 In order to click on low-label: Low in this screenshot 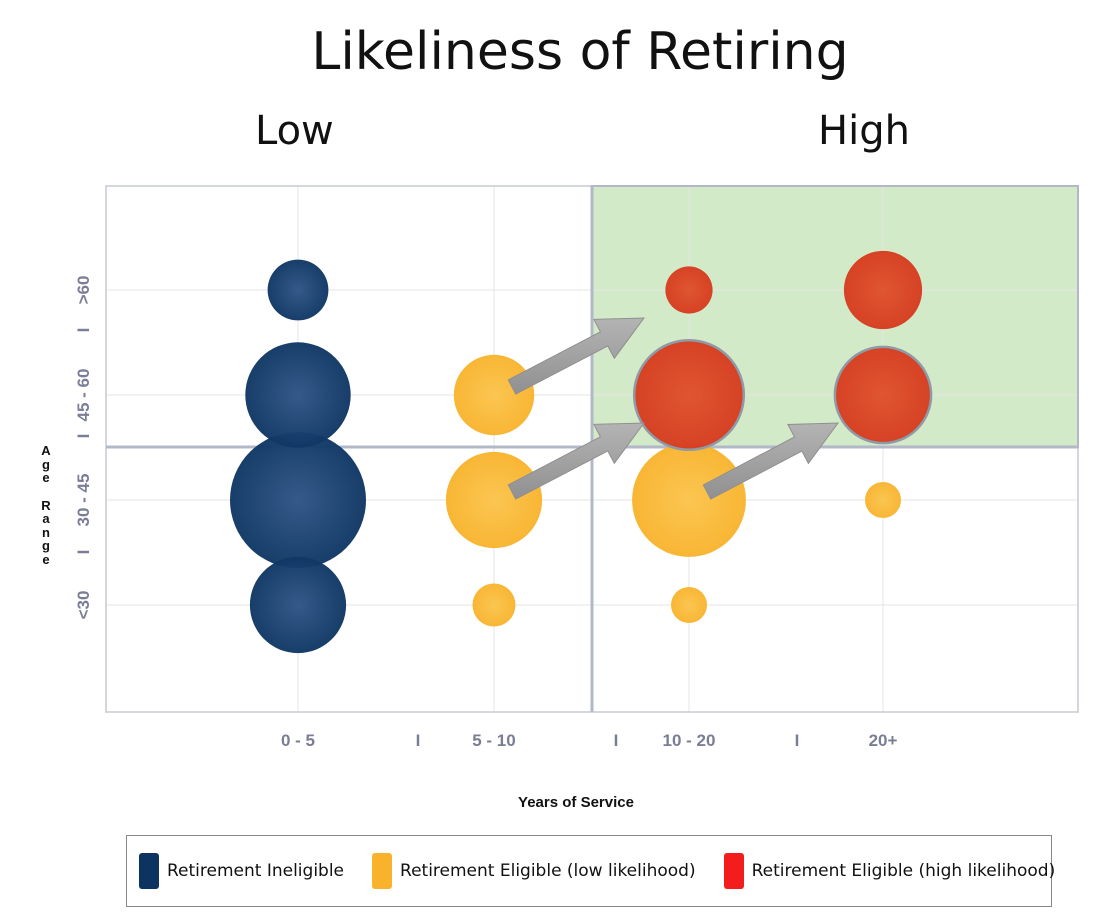, I will do `click(294, 131)`.